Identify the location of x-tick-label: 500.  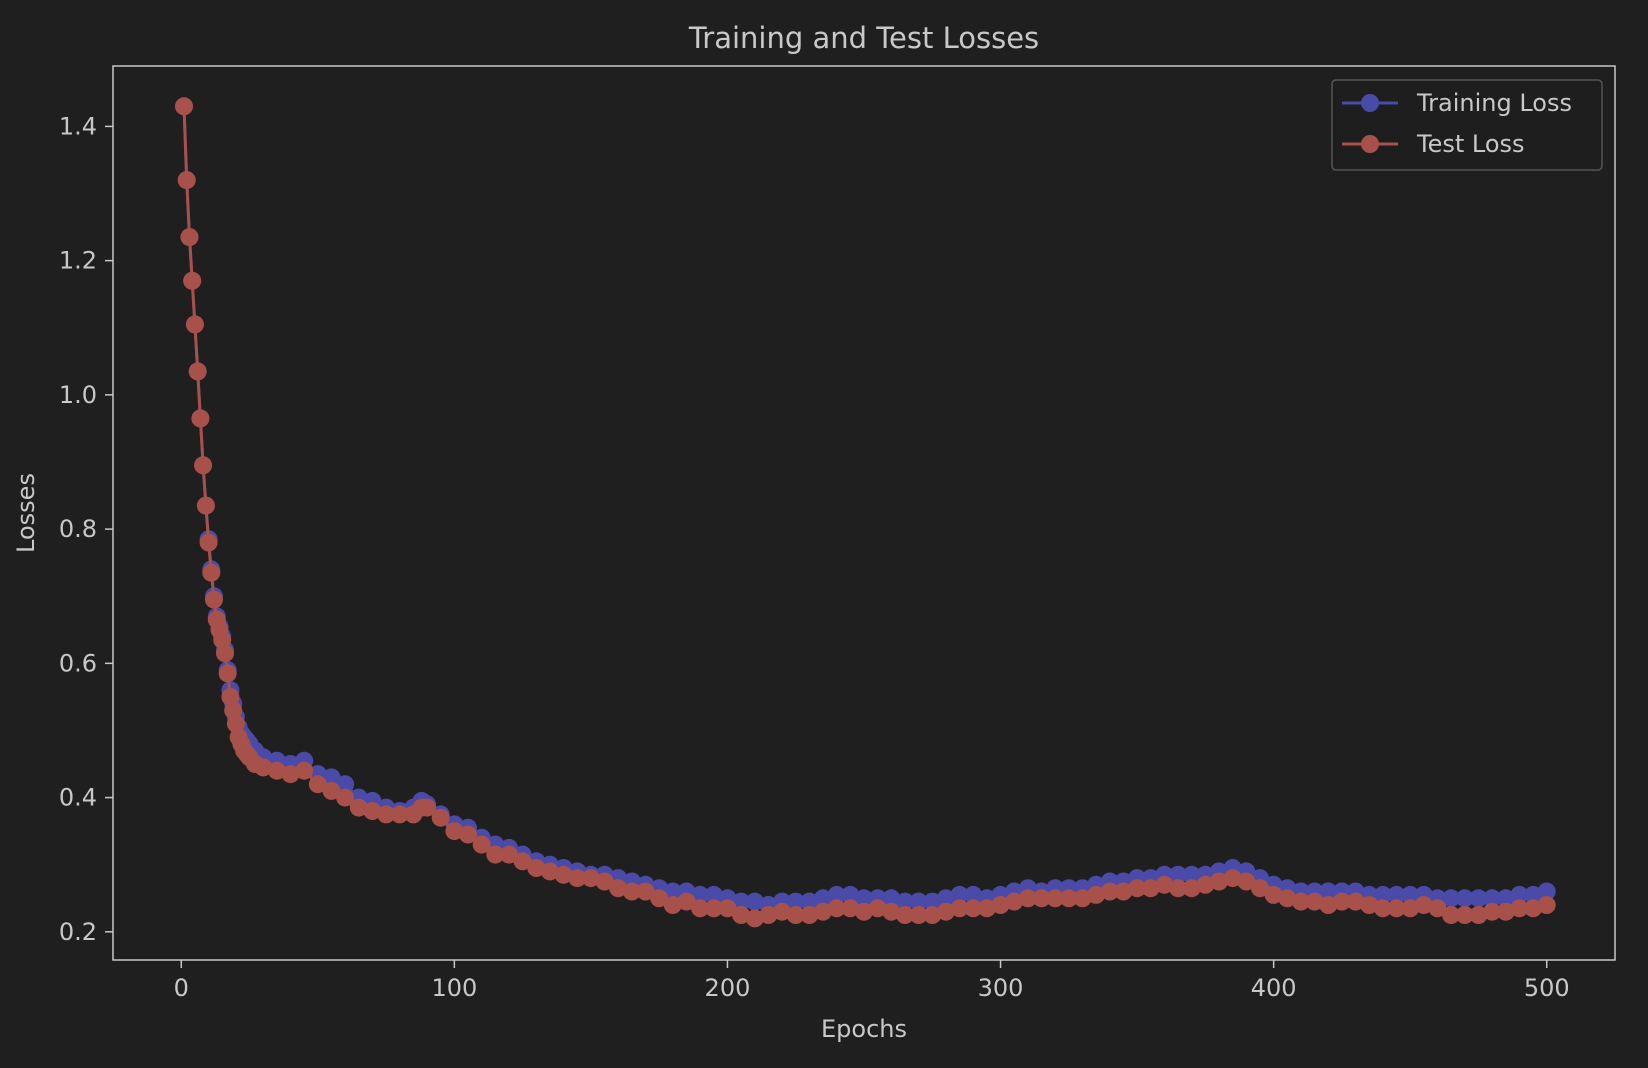
(1547, 988).